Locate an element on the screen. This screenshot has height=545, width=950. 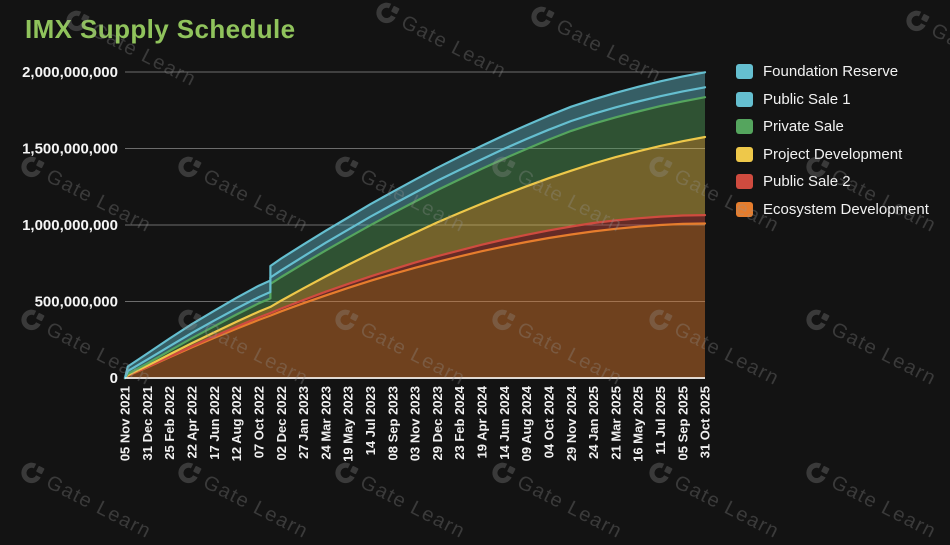
y-tick-label: 0 is located at coordinates (114, 378).